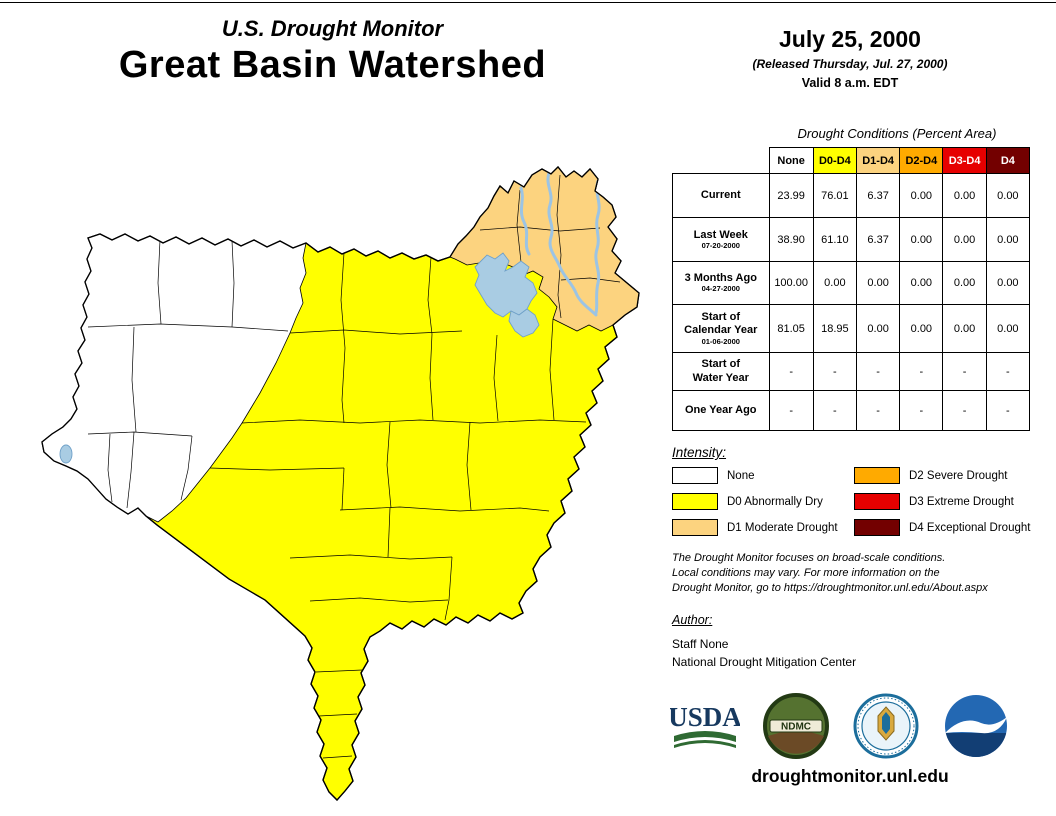 The width and height of the screenshot is (1056, 816). I want to click on legend-label: D2 Severe Drought, so click(958, 475).